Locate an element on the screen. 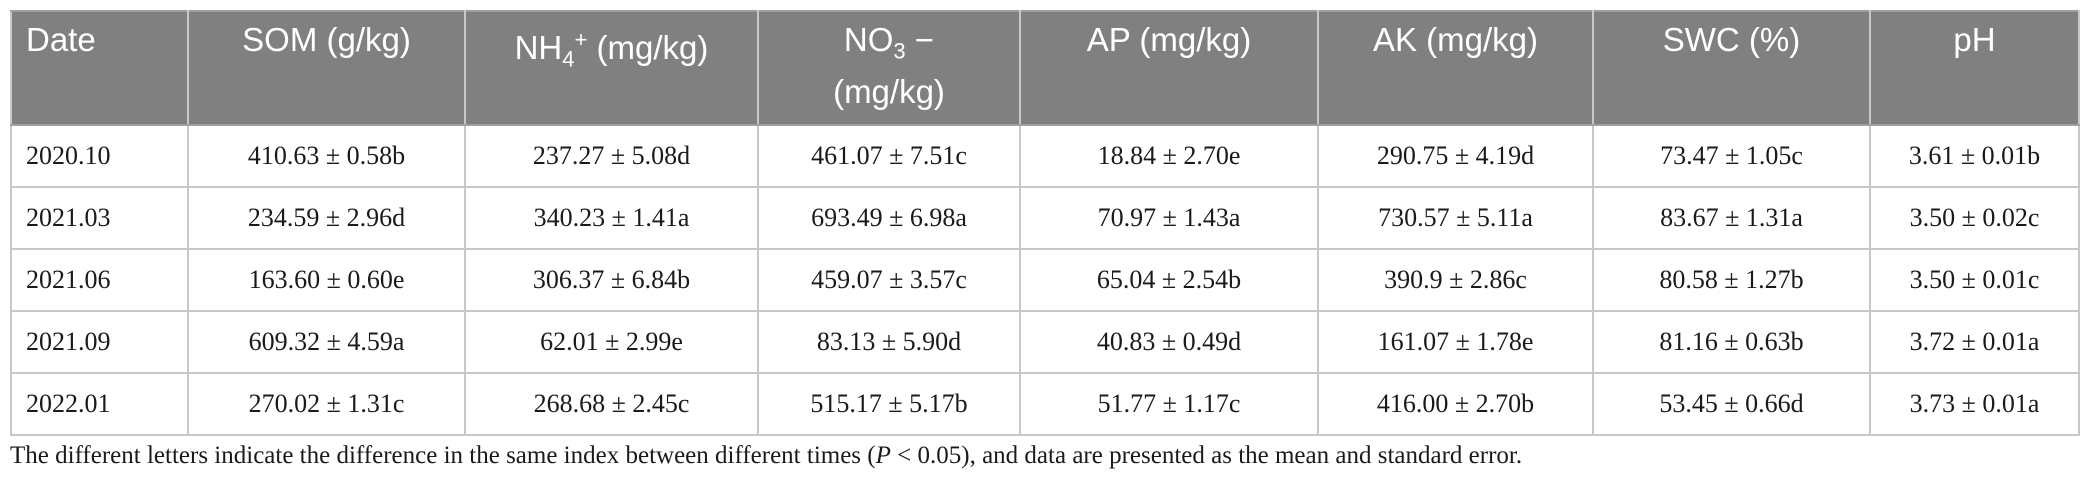 This screenshot has height=486, width=2089. header-nh4-unit: (mg/kg) is located at coordinates (648, 47).